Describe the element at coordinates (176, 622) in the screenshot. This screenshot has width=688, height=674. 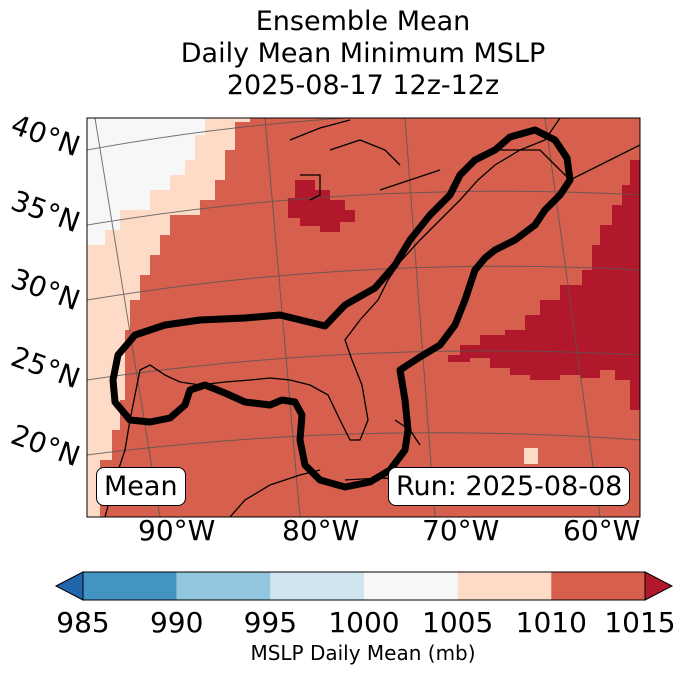
I see `colorbar-tick-990: 990` at that location.